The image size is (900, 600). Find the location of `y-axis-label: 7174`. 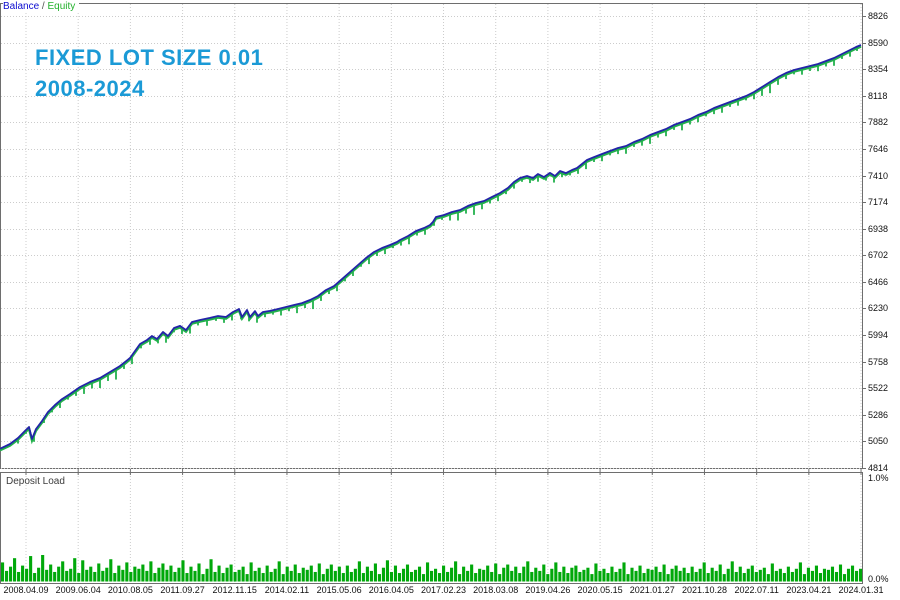

y-axis-label: 7174 is located at coordinates (878, 202).